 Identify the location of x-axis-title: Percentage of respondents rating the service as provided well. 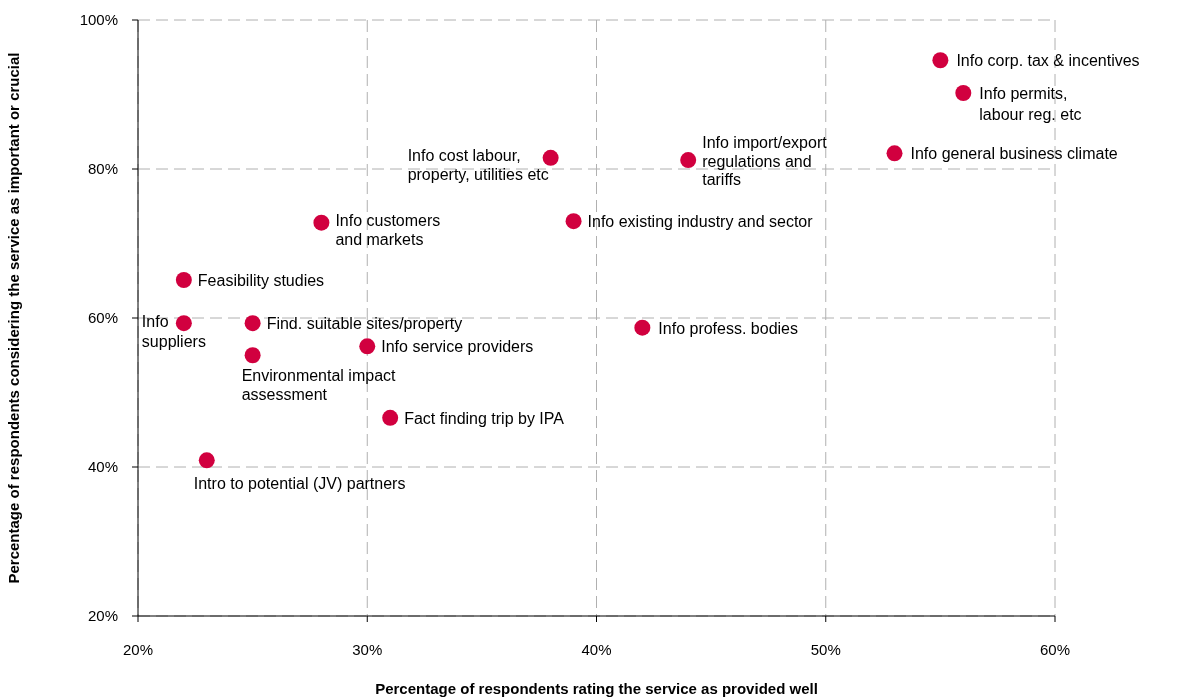
(596, 688).